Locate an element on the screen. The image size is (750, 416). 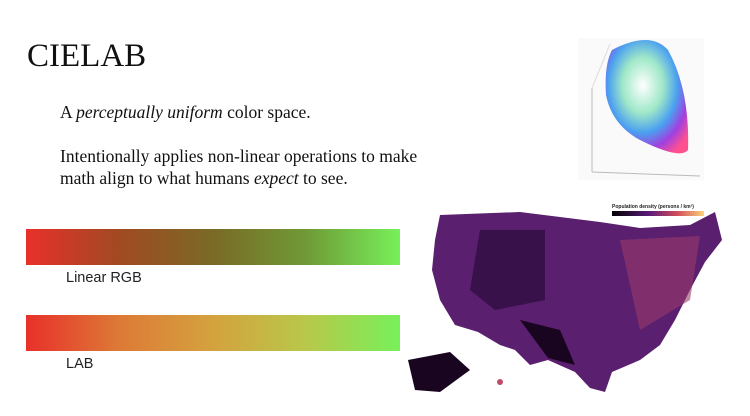
legend-title: Population density (persons / km²) is located at coordinates (653, 207).